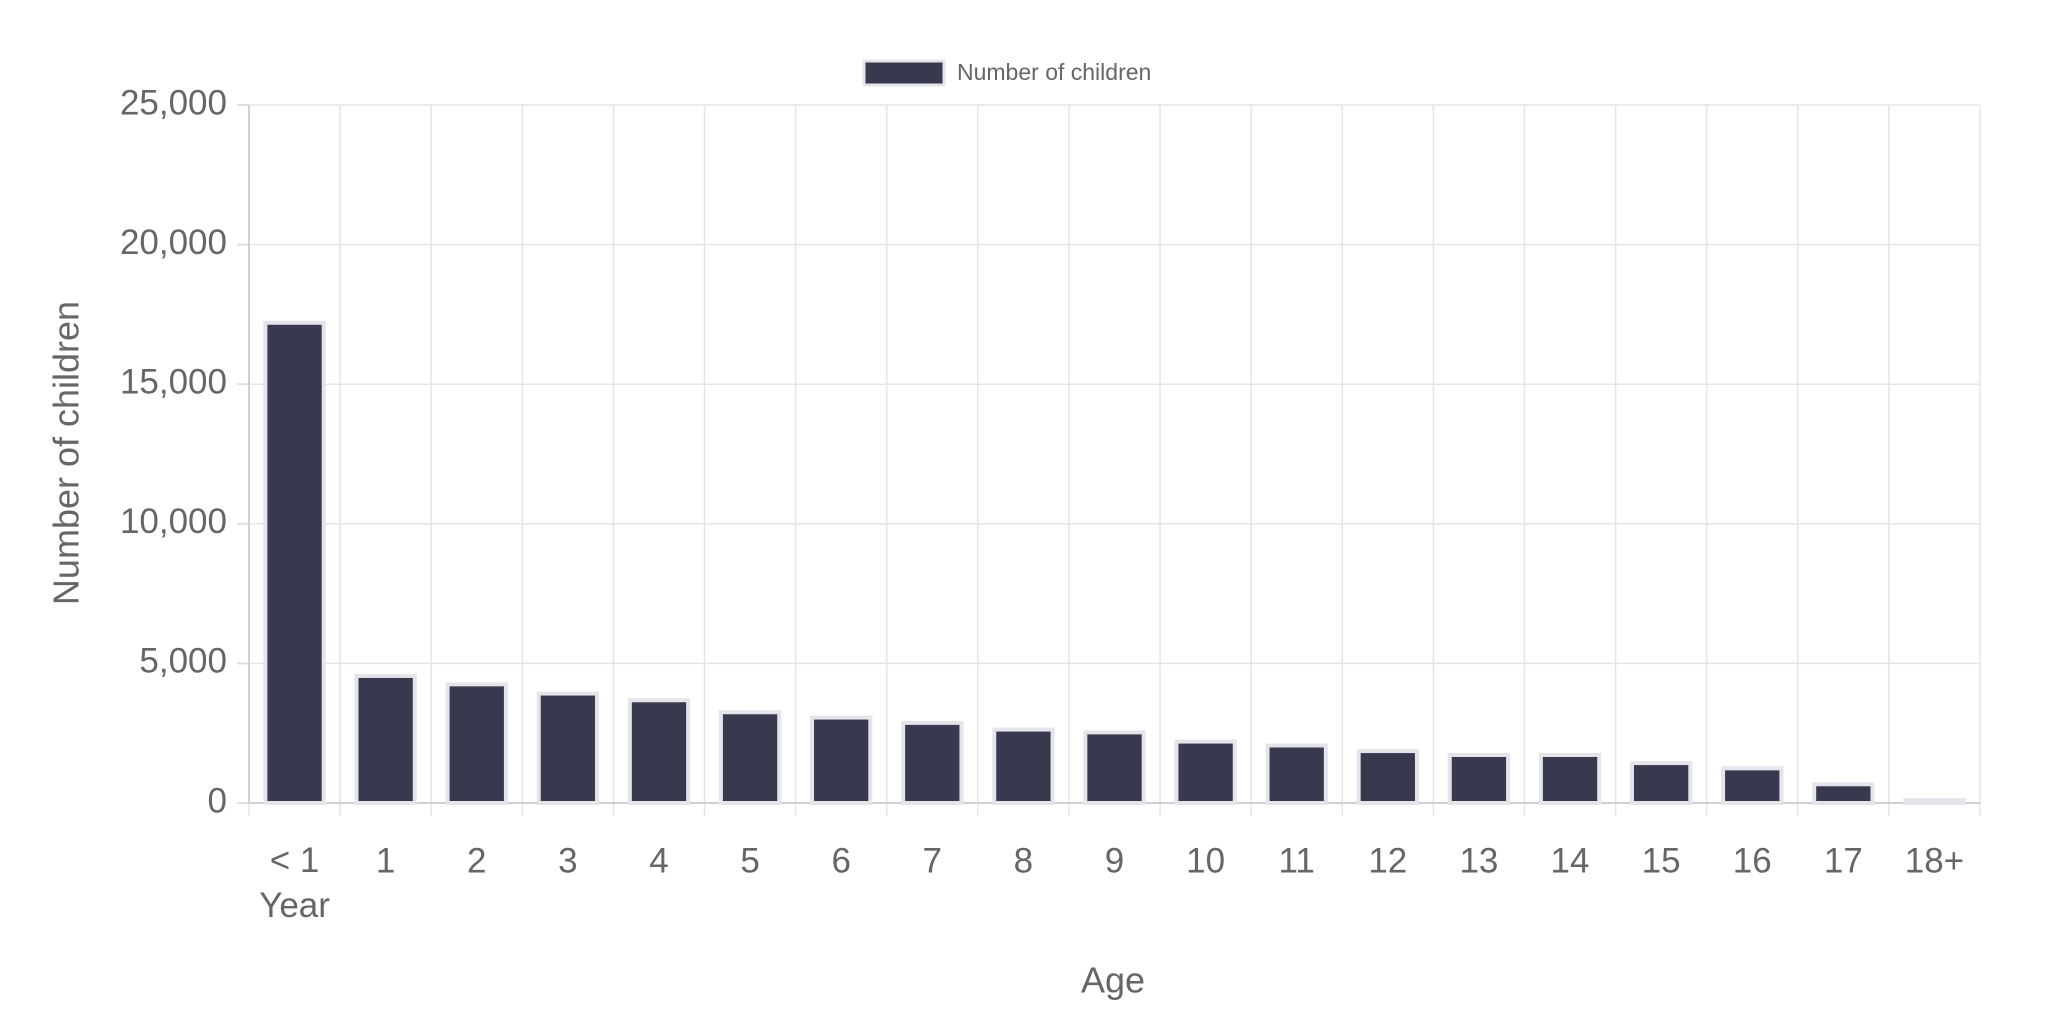  Describe the element at coordinates (183, 661) in the screenshot. I see `y-tick-label: 5,000` at that location.